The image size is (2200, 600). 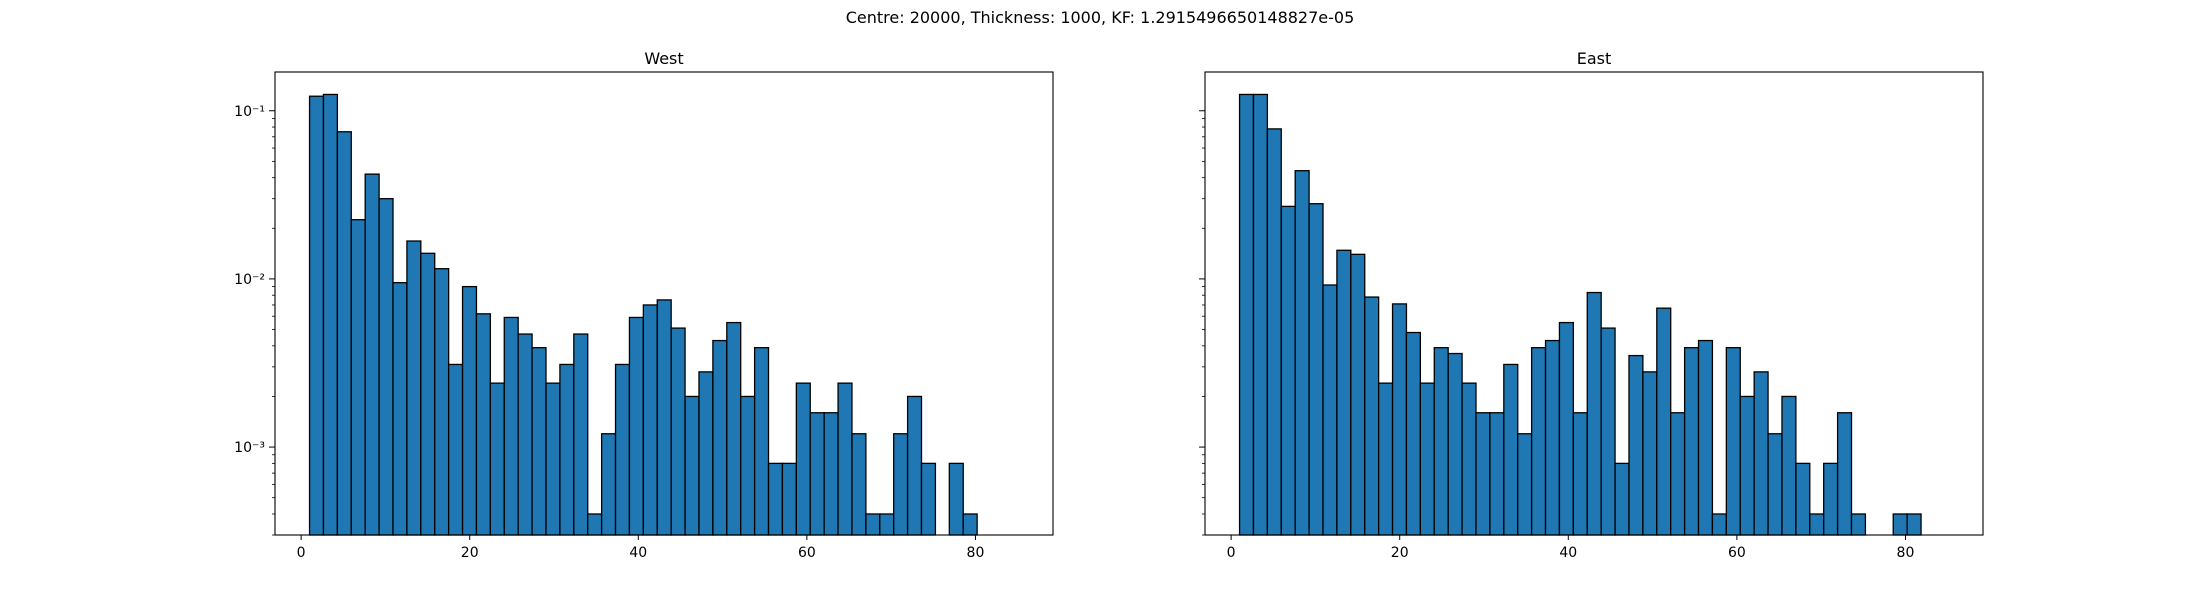 I want to click on west-x-tick-label: 20, so click(x=470, y=553).